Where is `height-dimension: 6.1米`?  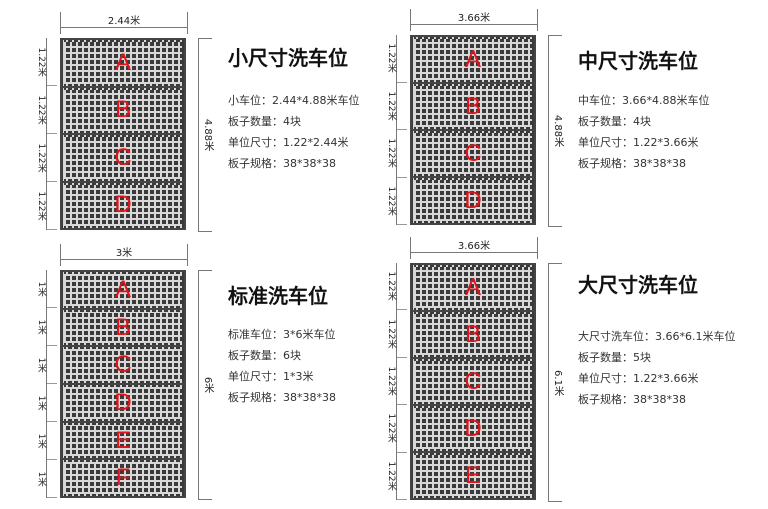
height-dimension: 6.1米 is located at coordinates (555, 382).